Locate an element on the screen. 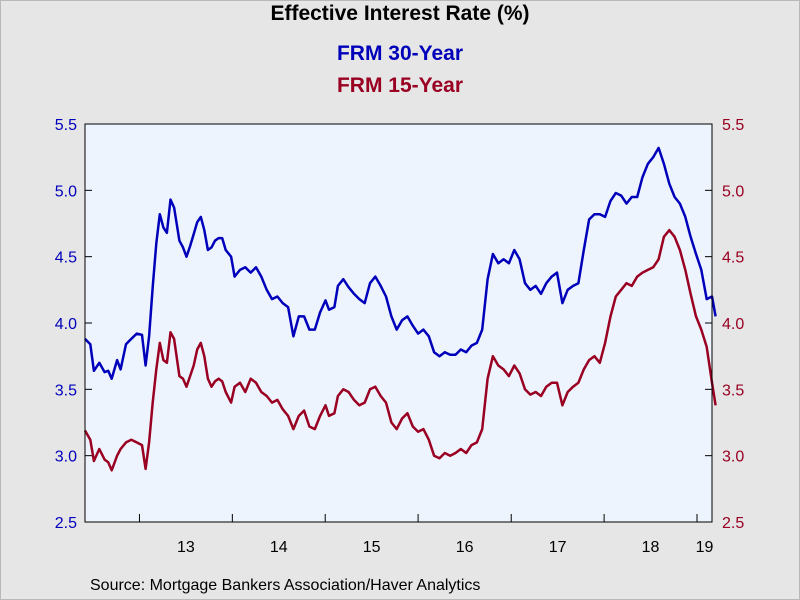 Image resolution: width=800 pixels, height=600 pixels. x-tick-label: 13 is located at coordinates (186, 547).